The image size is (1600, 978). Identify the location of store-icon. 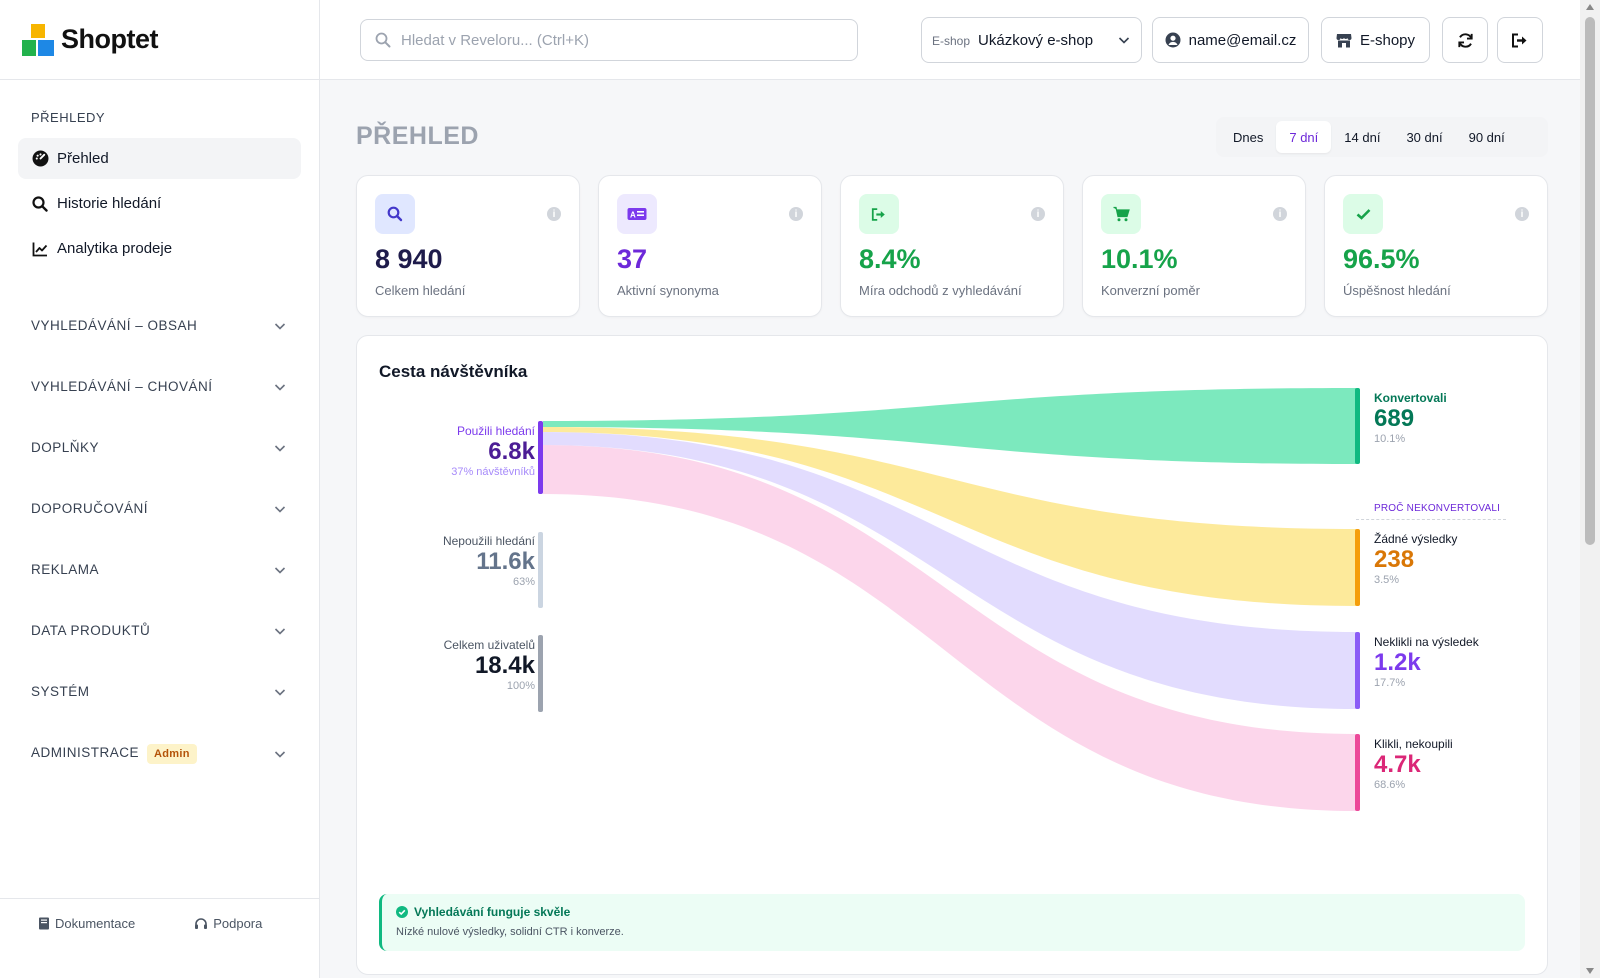
(1344, 40).